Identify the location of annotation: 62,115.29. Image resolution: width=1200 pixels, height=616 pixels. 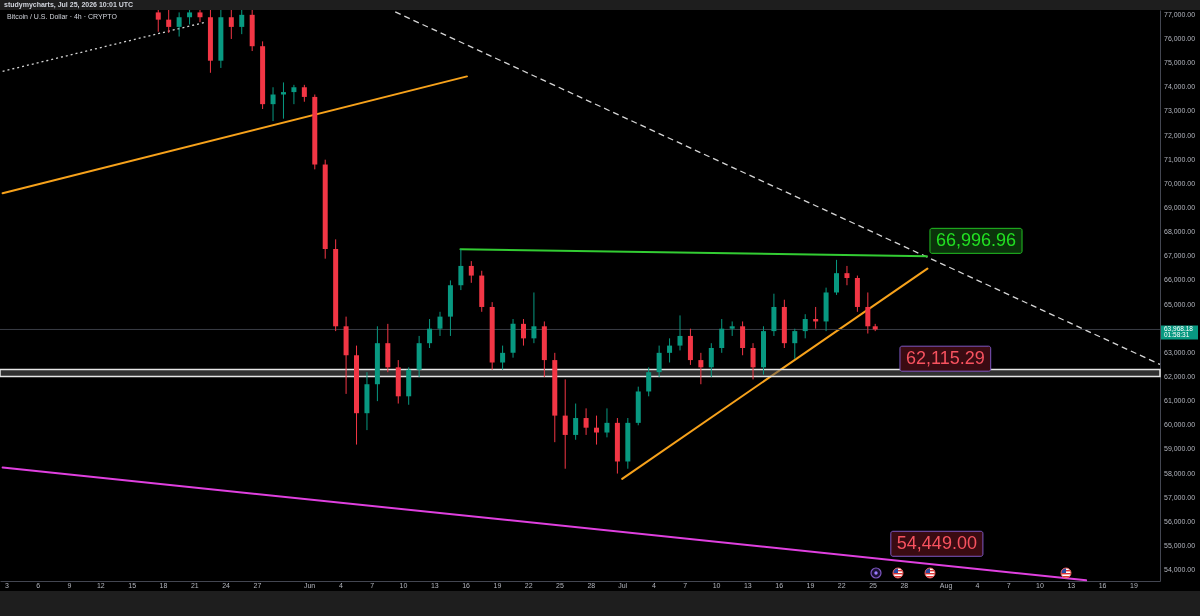
(945, 357).